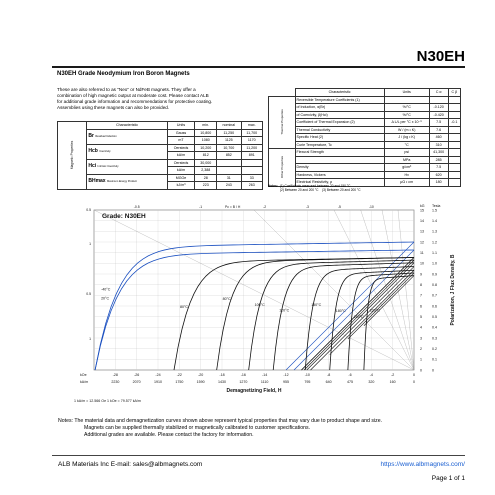 The image size is (495, 495). What do you see at coordinates (406, 152) in the screenshot?
I see `table-cell: psi` at bounding box center [406, 152].